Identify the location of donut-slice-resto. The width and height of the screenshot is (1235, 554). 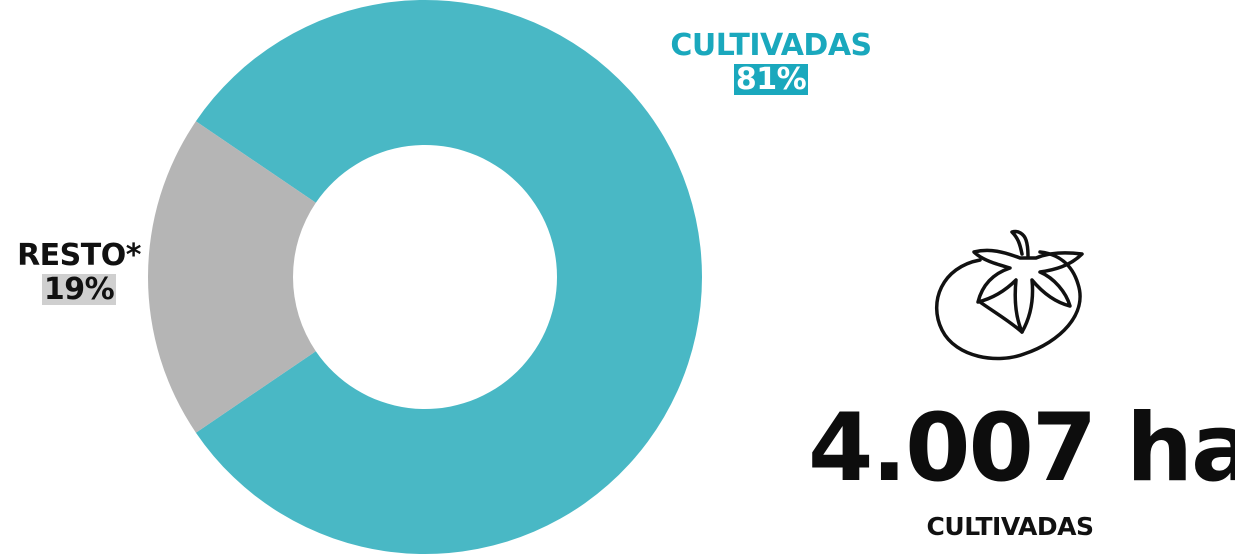
(232, 277).